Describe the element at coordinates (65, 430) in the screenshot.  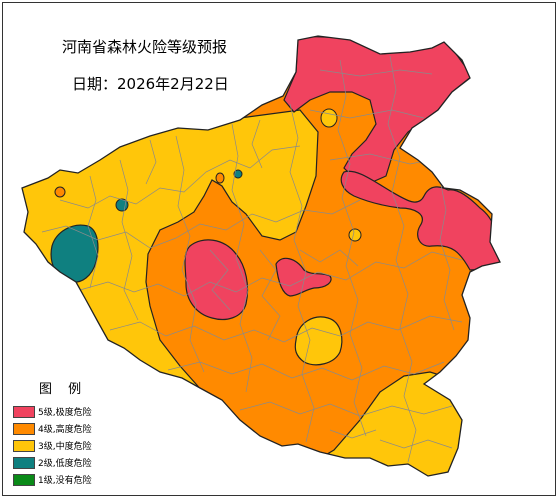
I see `legend-label-level4: 4级,高度危险` at that location.